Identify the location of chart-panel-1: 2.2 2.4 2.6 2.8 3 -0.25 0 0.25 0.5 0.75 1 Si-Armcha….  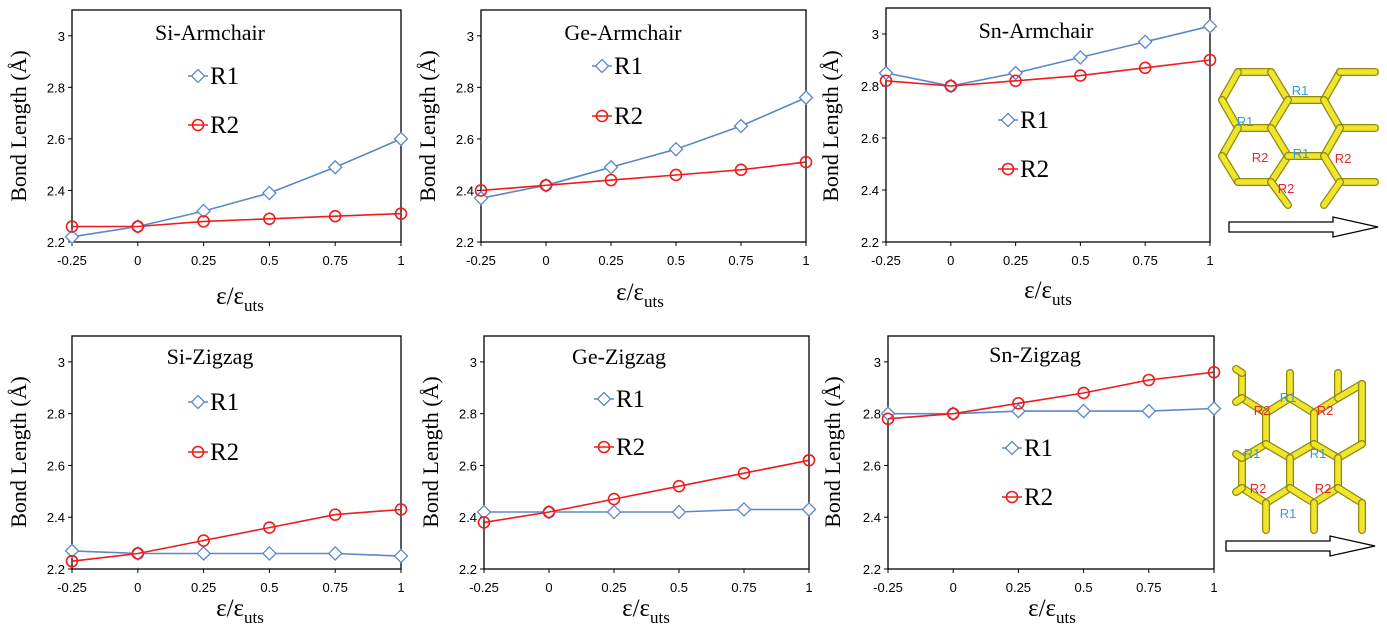
(207, 162).